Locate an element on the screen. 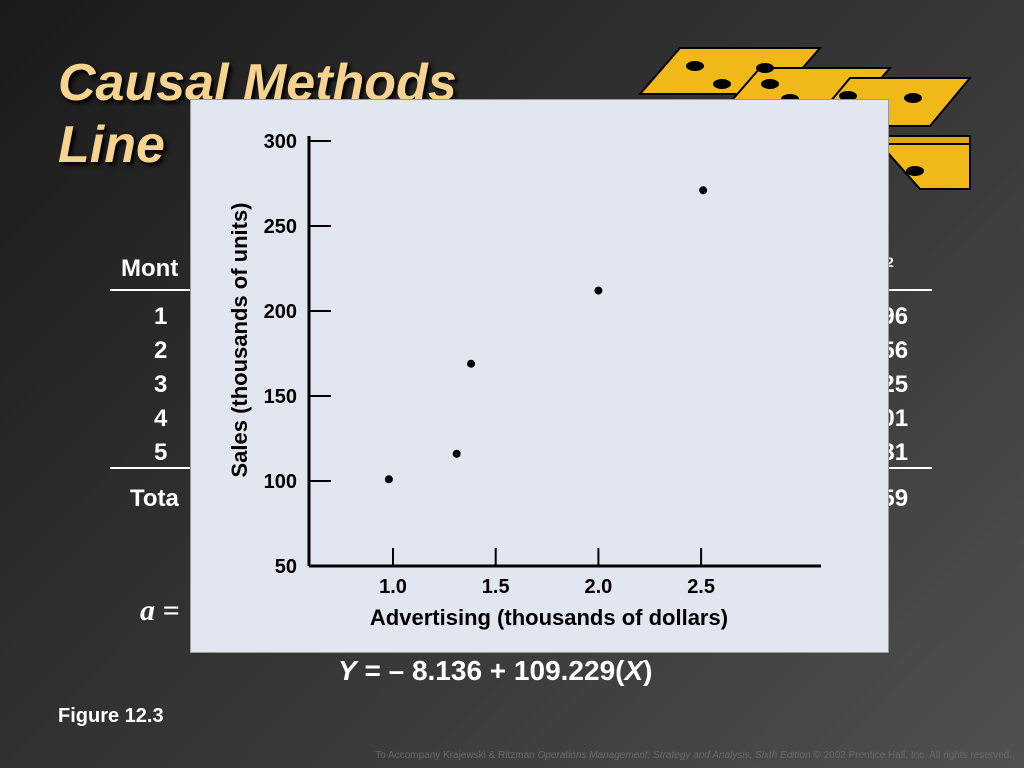 The height and width of the screenshot is (768, 1024). figure-label: Figure 12.3 is located at coordinates (111, 716).